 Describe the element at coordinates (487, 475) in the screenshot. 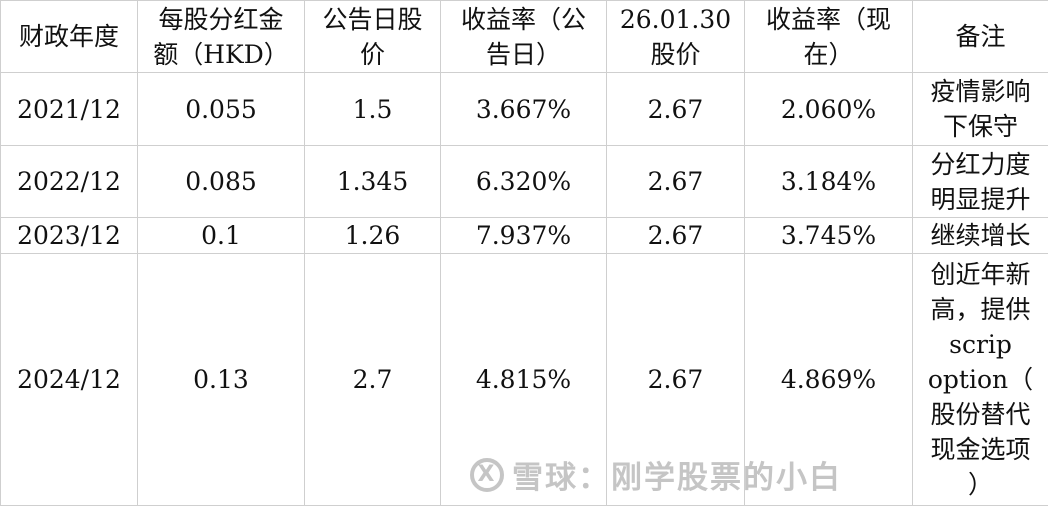

I see `xueqiu-logo-icon: X` at that location.